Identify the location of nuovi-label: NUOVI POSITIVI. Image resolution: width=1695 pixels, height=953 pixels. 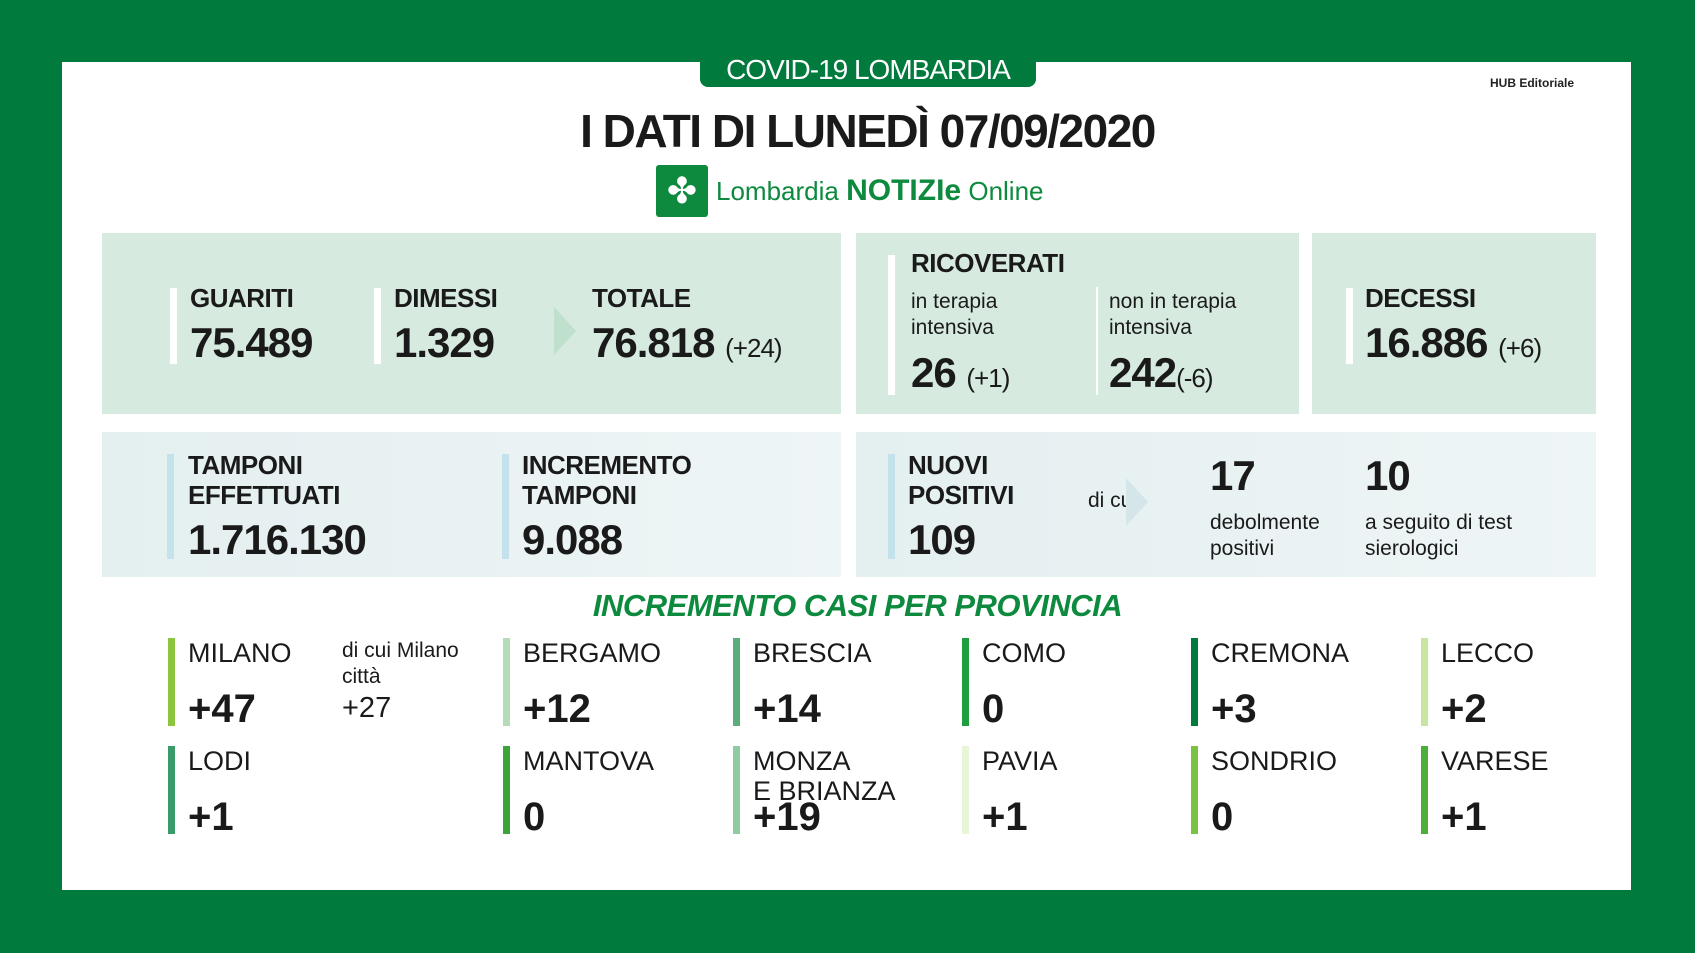
(961, 480).